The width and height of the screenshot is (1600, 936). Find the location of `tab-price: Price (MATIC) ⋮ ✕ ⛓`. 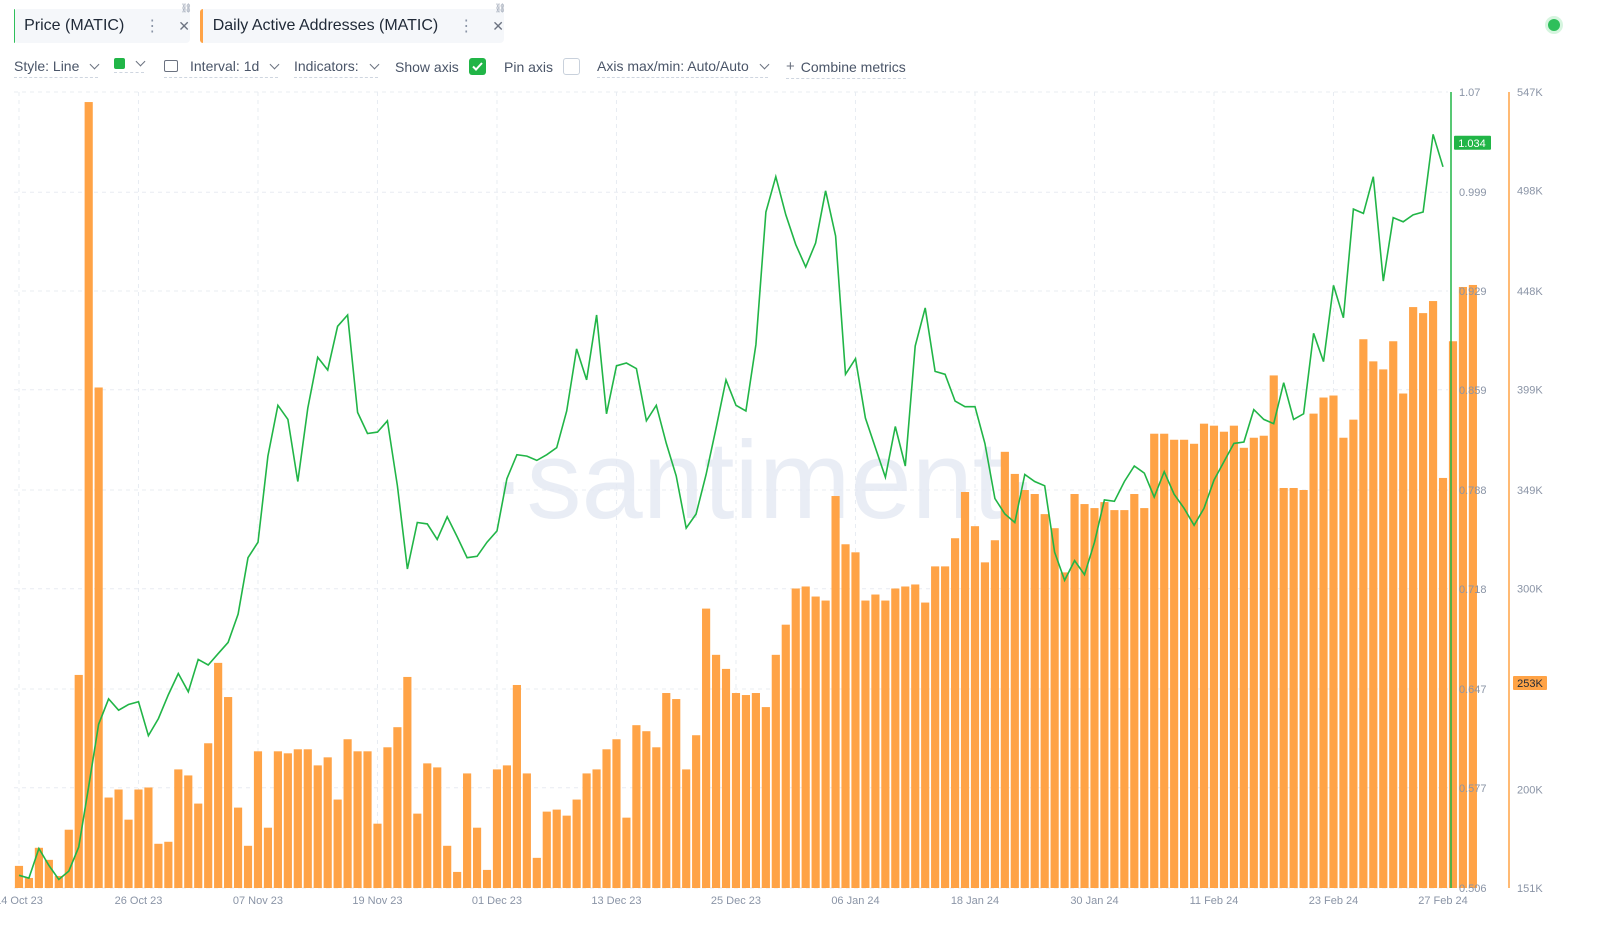

tab-price: Price (MATIC) ⋮ ✕ ⛓ is located at coordinates (103, 23).